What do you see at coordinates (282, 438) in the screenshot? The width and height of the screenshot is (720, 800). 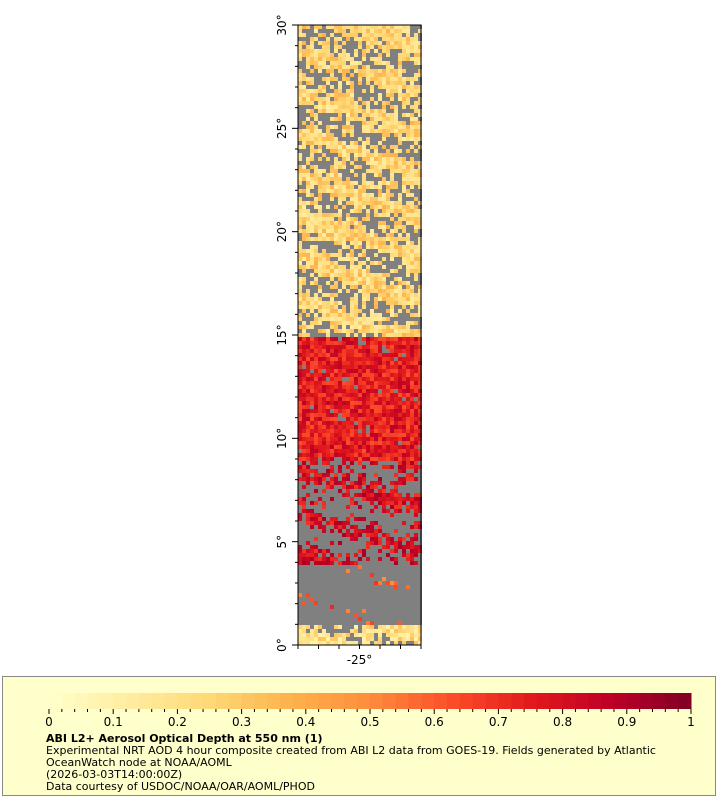 I see `latitude-label: 10°` at bounding box center [282, 438].